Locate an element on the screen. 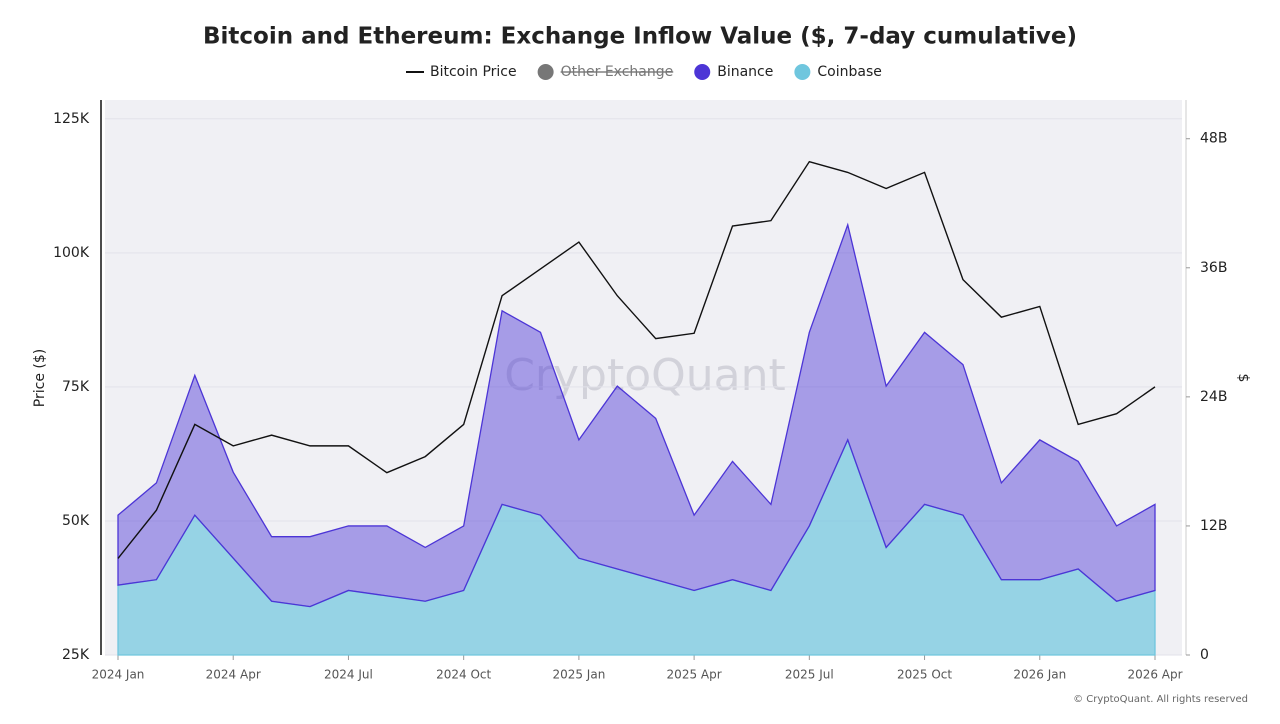 The image size is (1280, 724). y2-tick-label: 48B is located at coordinates (1213, 139).